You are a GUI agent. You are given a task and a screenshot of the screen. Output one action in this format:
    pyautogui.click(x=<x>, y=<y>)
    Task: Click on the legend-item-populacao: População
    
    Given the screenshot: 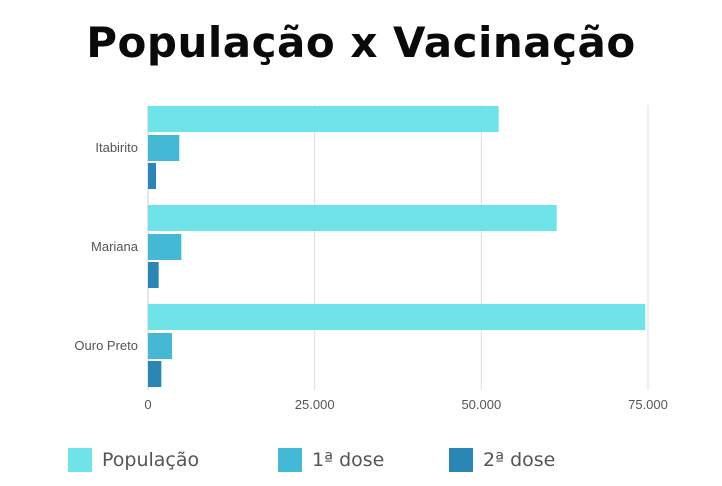 What is the action you would take?
    pyautogui.click(x=133, y=460)
    